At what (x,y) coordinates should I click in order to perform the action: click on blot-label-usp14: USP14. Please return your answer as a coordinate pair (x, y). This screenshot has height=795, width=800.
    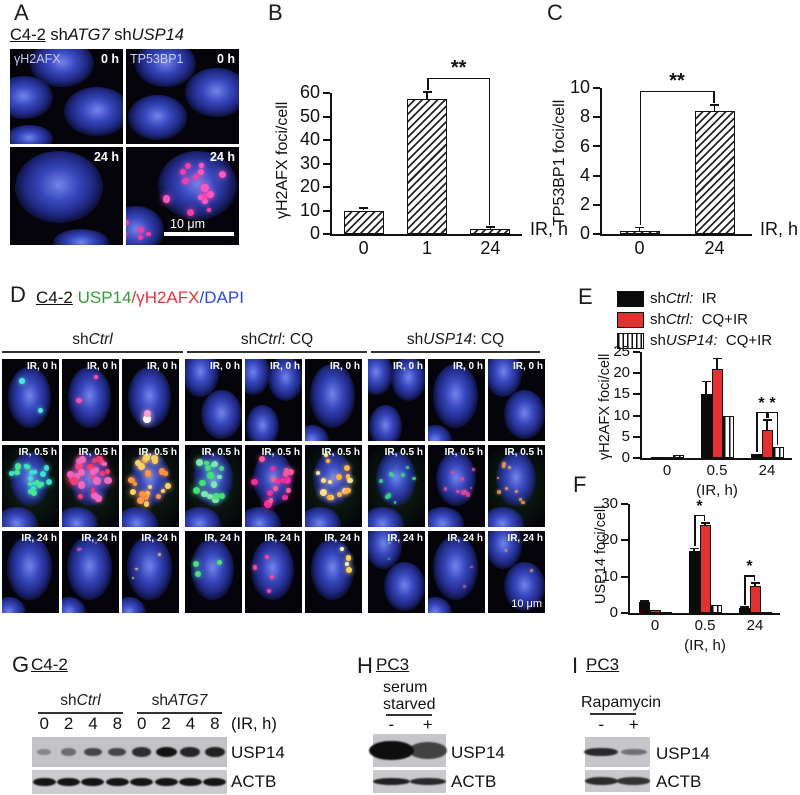
    Looking at the image, I should click on (478, 752).